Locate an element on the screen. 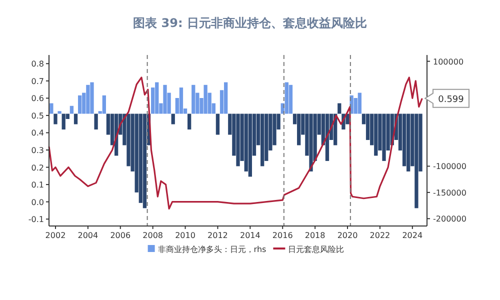  y-tick-label: 0.8 is located at coordinates (37, 64).